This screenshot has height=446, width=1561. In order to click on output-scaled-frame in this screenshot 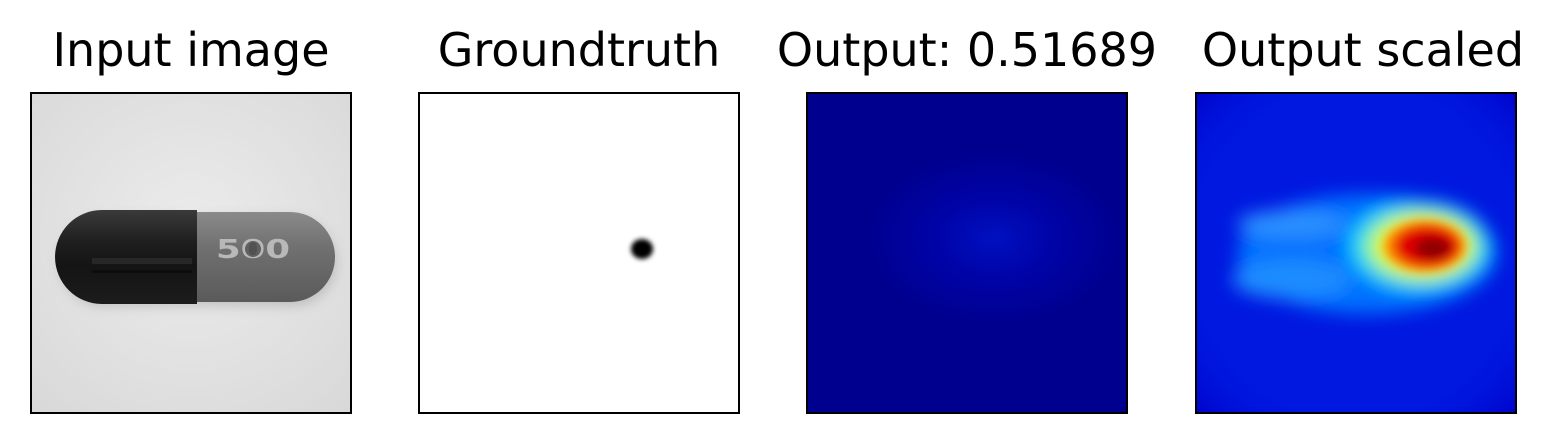, I will do `click(1356, 253)`.